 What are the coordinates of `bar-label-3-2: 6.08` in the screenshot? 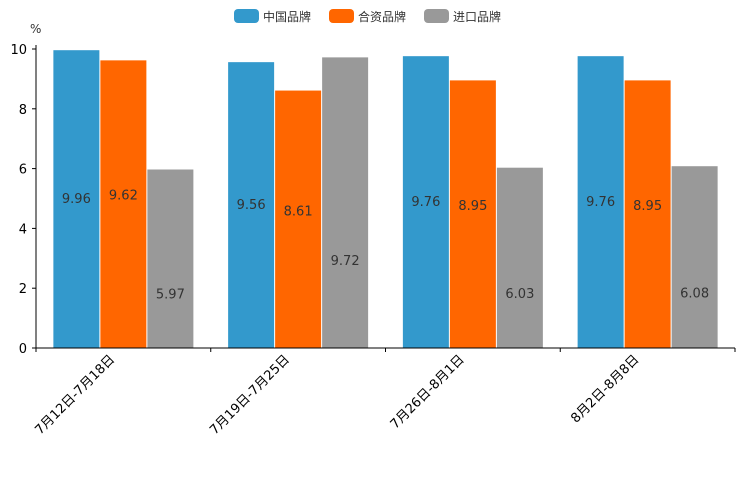 It's located at (694, 293).